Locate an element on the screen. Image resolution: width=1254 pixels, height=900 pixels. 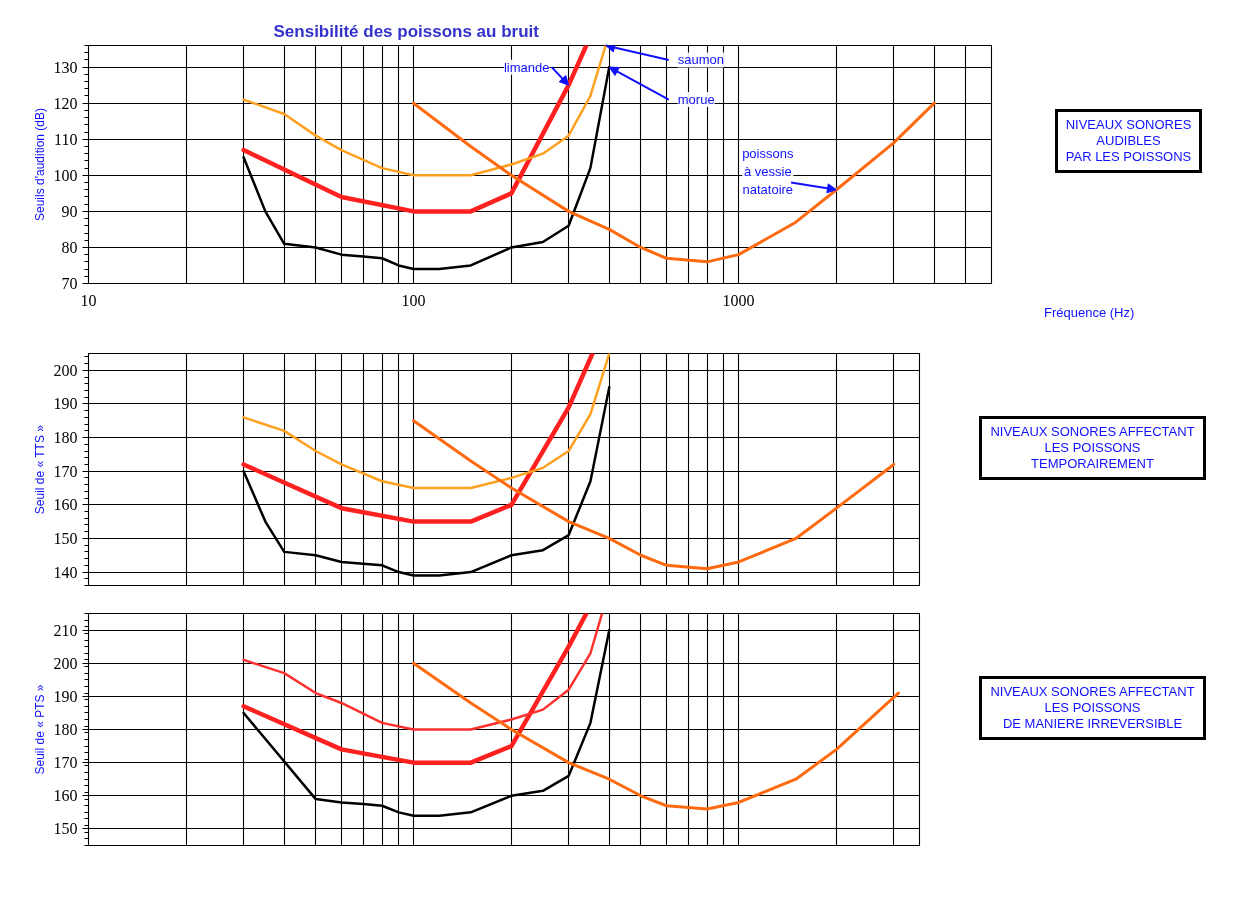
text: NIVEAUX SONORES AUDIBLES PAR LES POISSONS is located at coordinates (1128, 141).